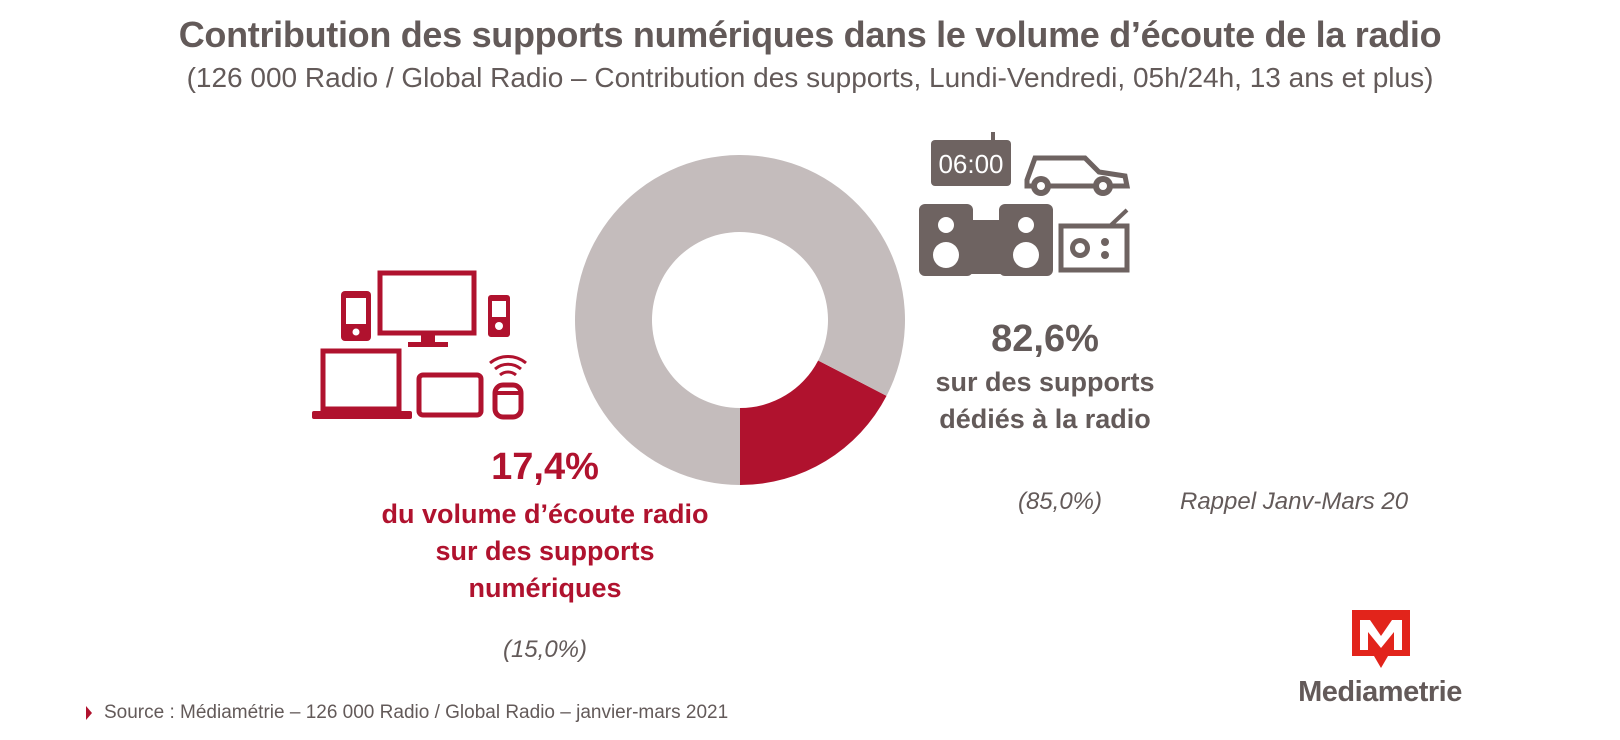 This screenshot has width=1620, height=740. I want to click on clock-display: 06:00, so click(970, 164).